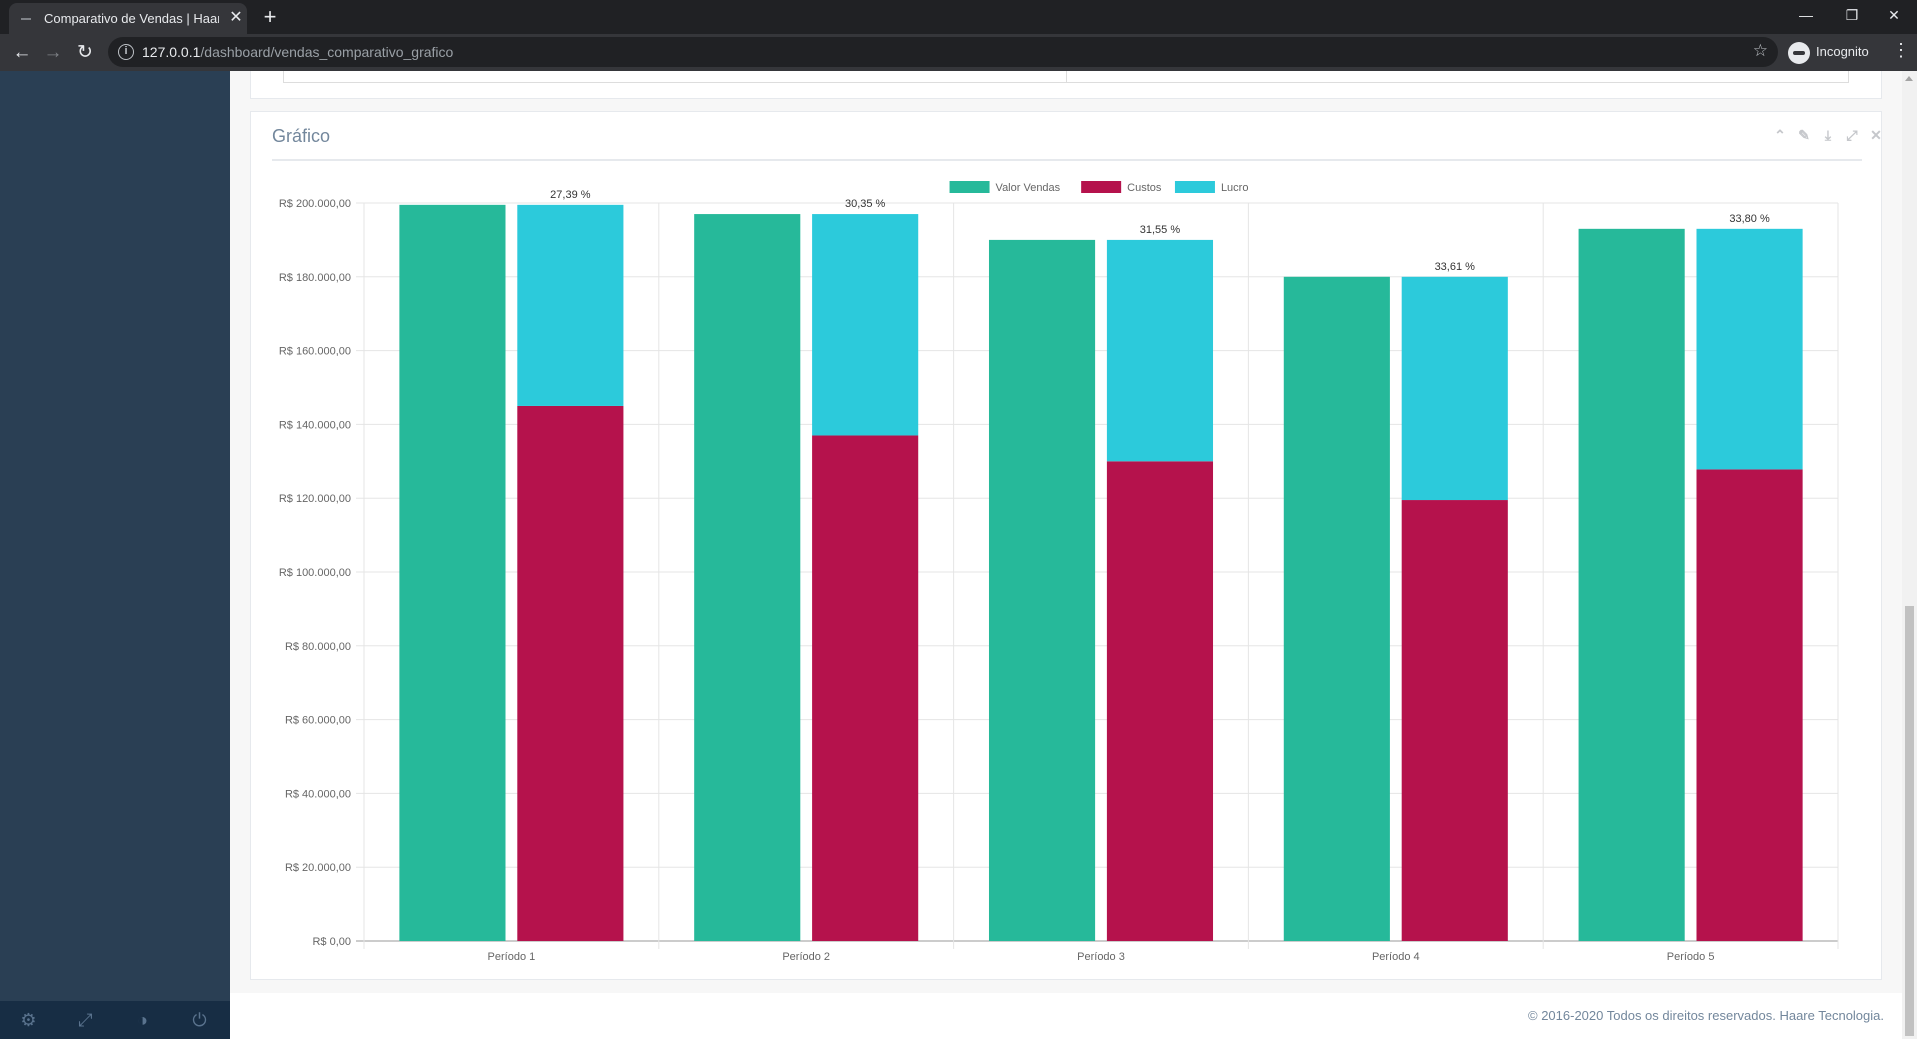 The height and width of the screenshot is (1039, 1917). What do you see at coordinates (126, 52) in the screenshot?
I see `site-info-icon: i` at bounding box center [126, 52].